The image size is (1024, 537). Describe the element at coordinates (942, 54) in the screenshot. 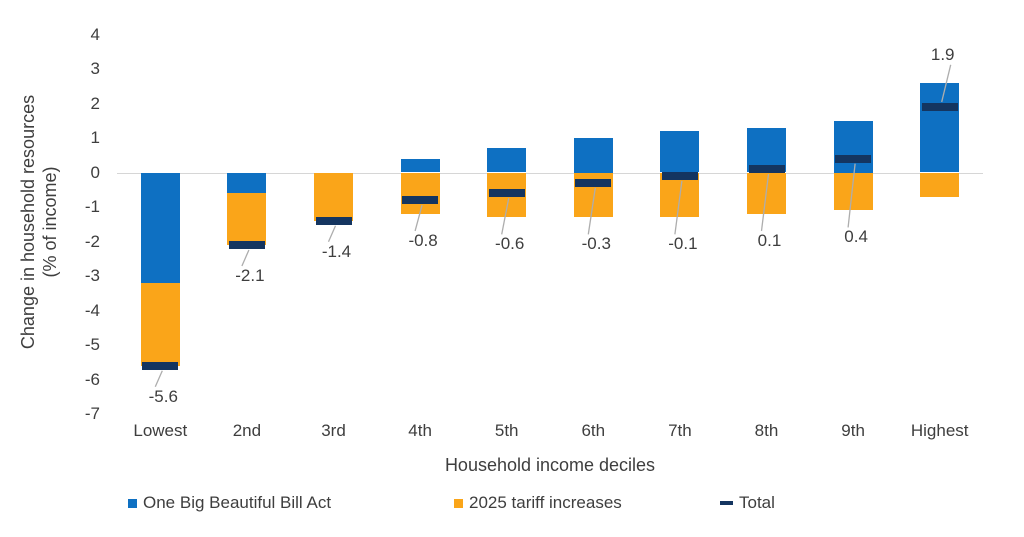

I see `data-label-total-highest: 1.9` at that location.